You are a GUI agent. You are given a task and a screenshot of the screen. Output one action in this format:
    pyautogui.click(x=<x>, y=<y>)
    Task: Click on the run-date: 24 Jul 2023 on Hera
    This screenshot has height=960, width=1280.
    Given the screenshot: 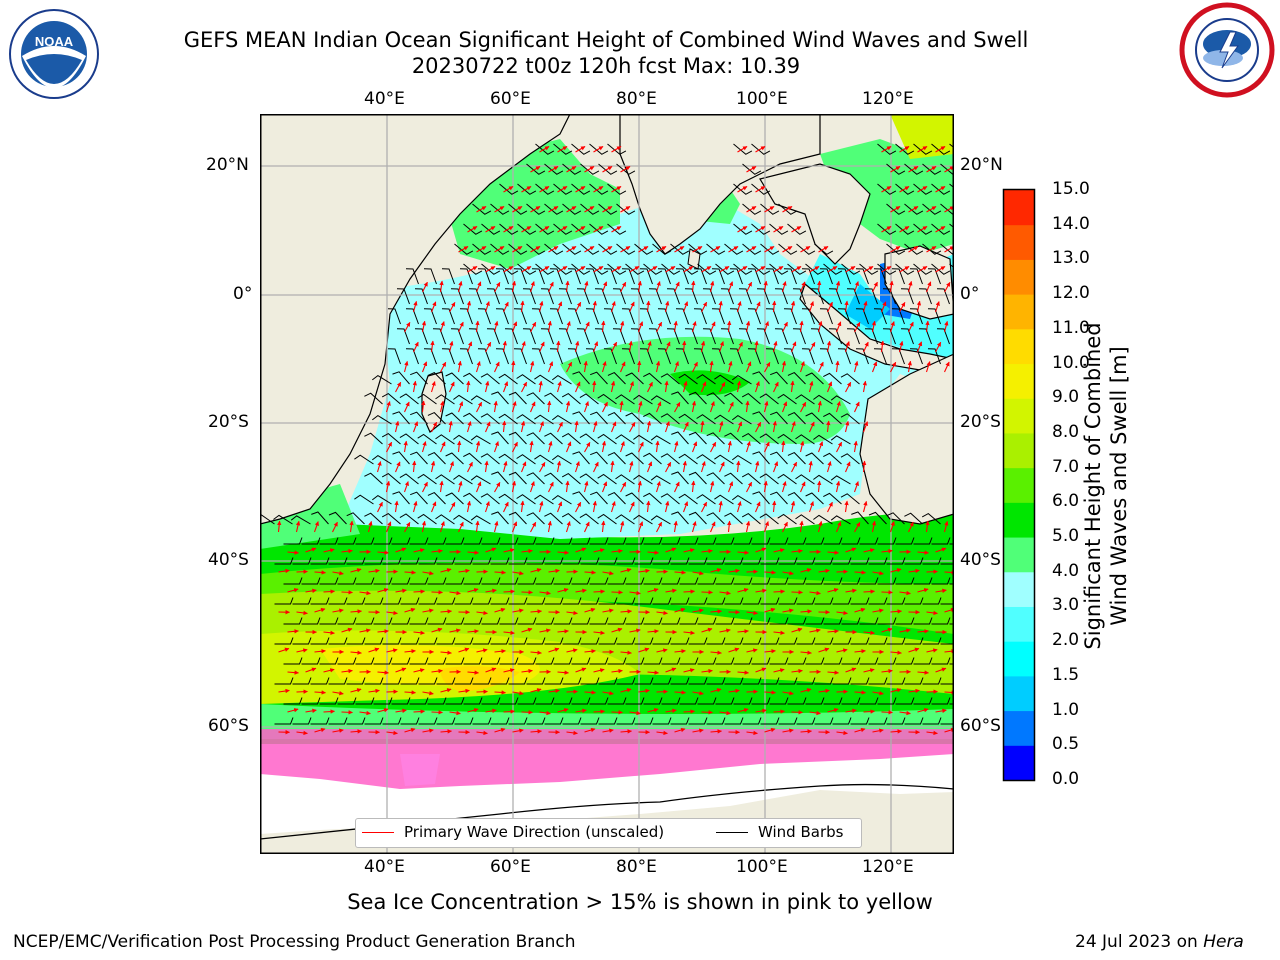 What is the action you would take?
    pyautogui.click(x=1159, y=942)
    